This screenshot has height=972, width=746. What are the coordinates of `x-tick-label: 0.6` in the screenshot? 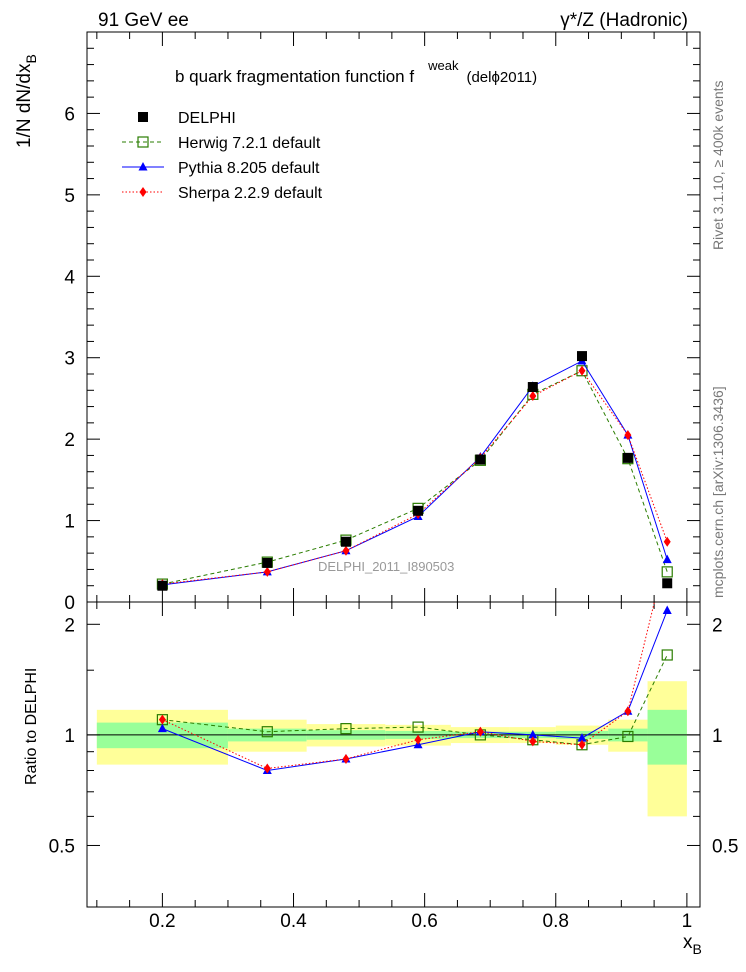 It's located at (424, 921).